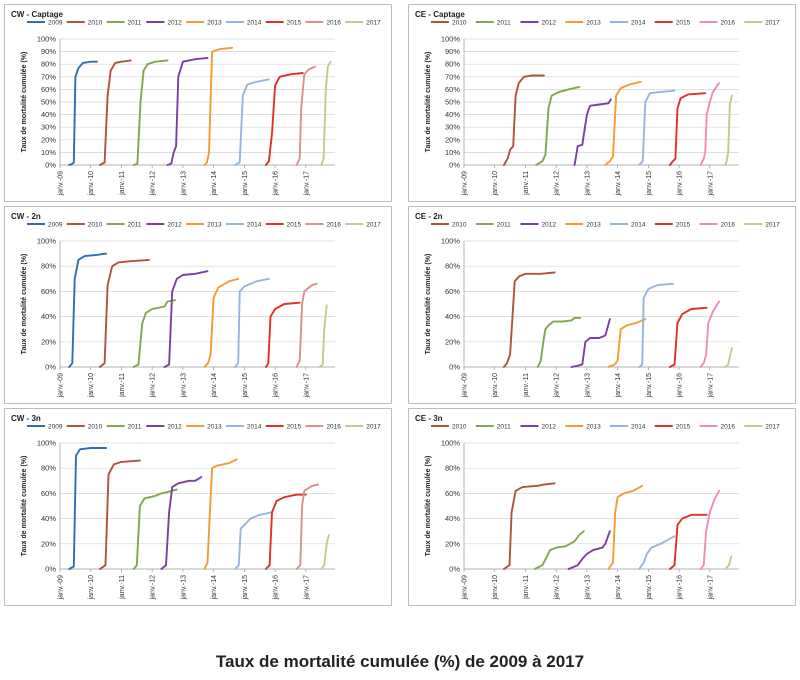  What do you see at coordinates (333, 427) in the screenshot?
I see `legend-label-2016: 2016` at bounding box center [333, 427].